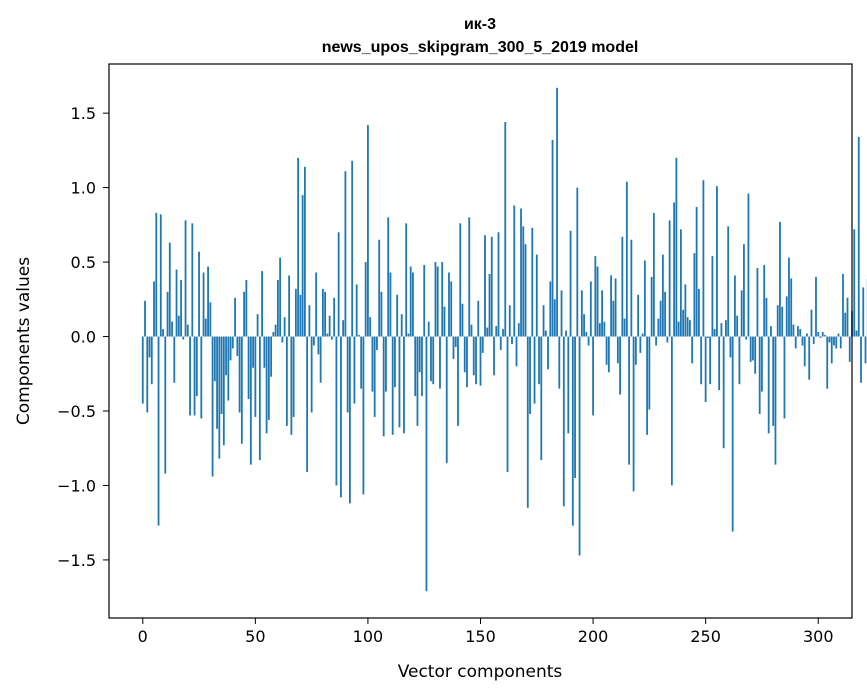  What do you see at coordinates (143, 636) in the screenshot?
I see `x-tick-label: 0` at bounding box center [143, 636].